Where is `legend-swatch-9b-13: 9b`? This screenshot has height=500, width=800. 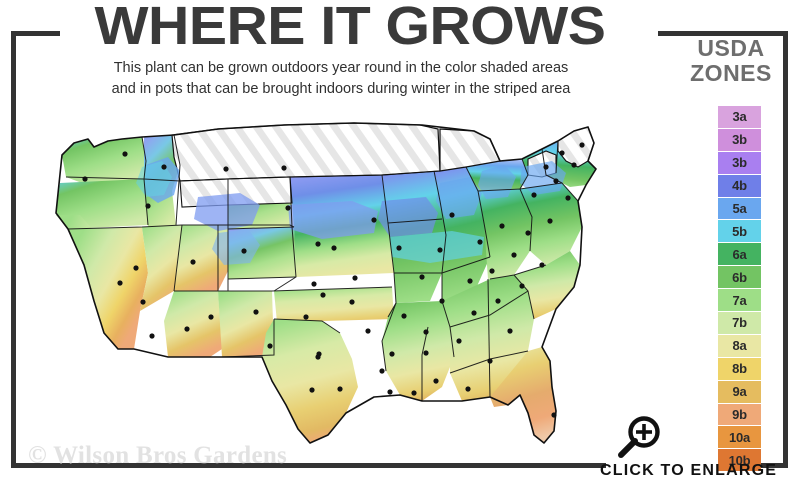 legend-swatch-9b-13: 9b is located at coordinates (739, 415).